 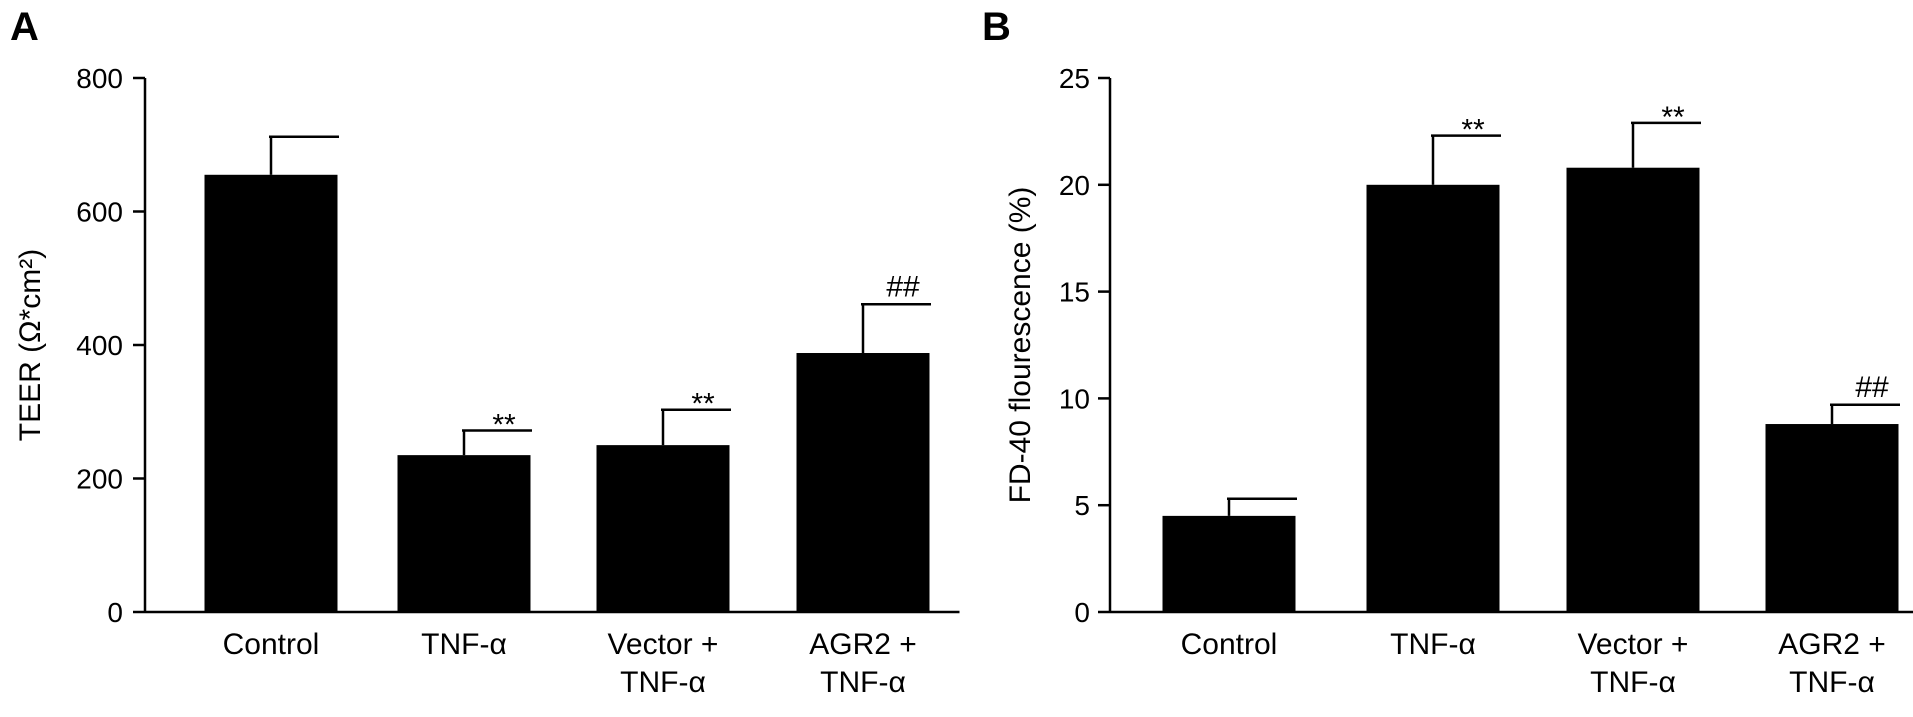 I want to click on y-tick-label: 20, so click(x=1074, y=185).